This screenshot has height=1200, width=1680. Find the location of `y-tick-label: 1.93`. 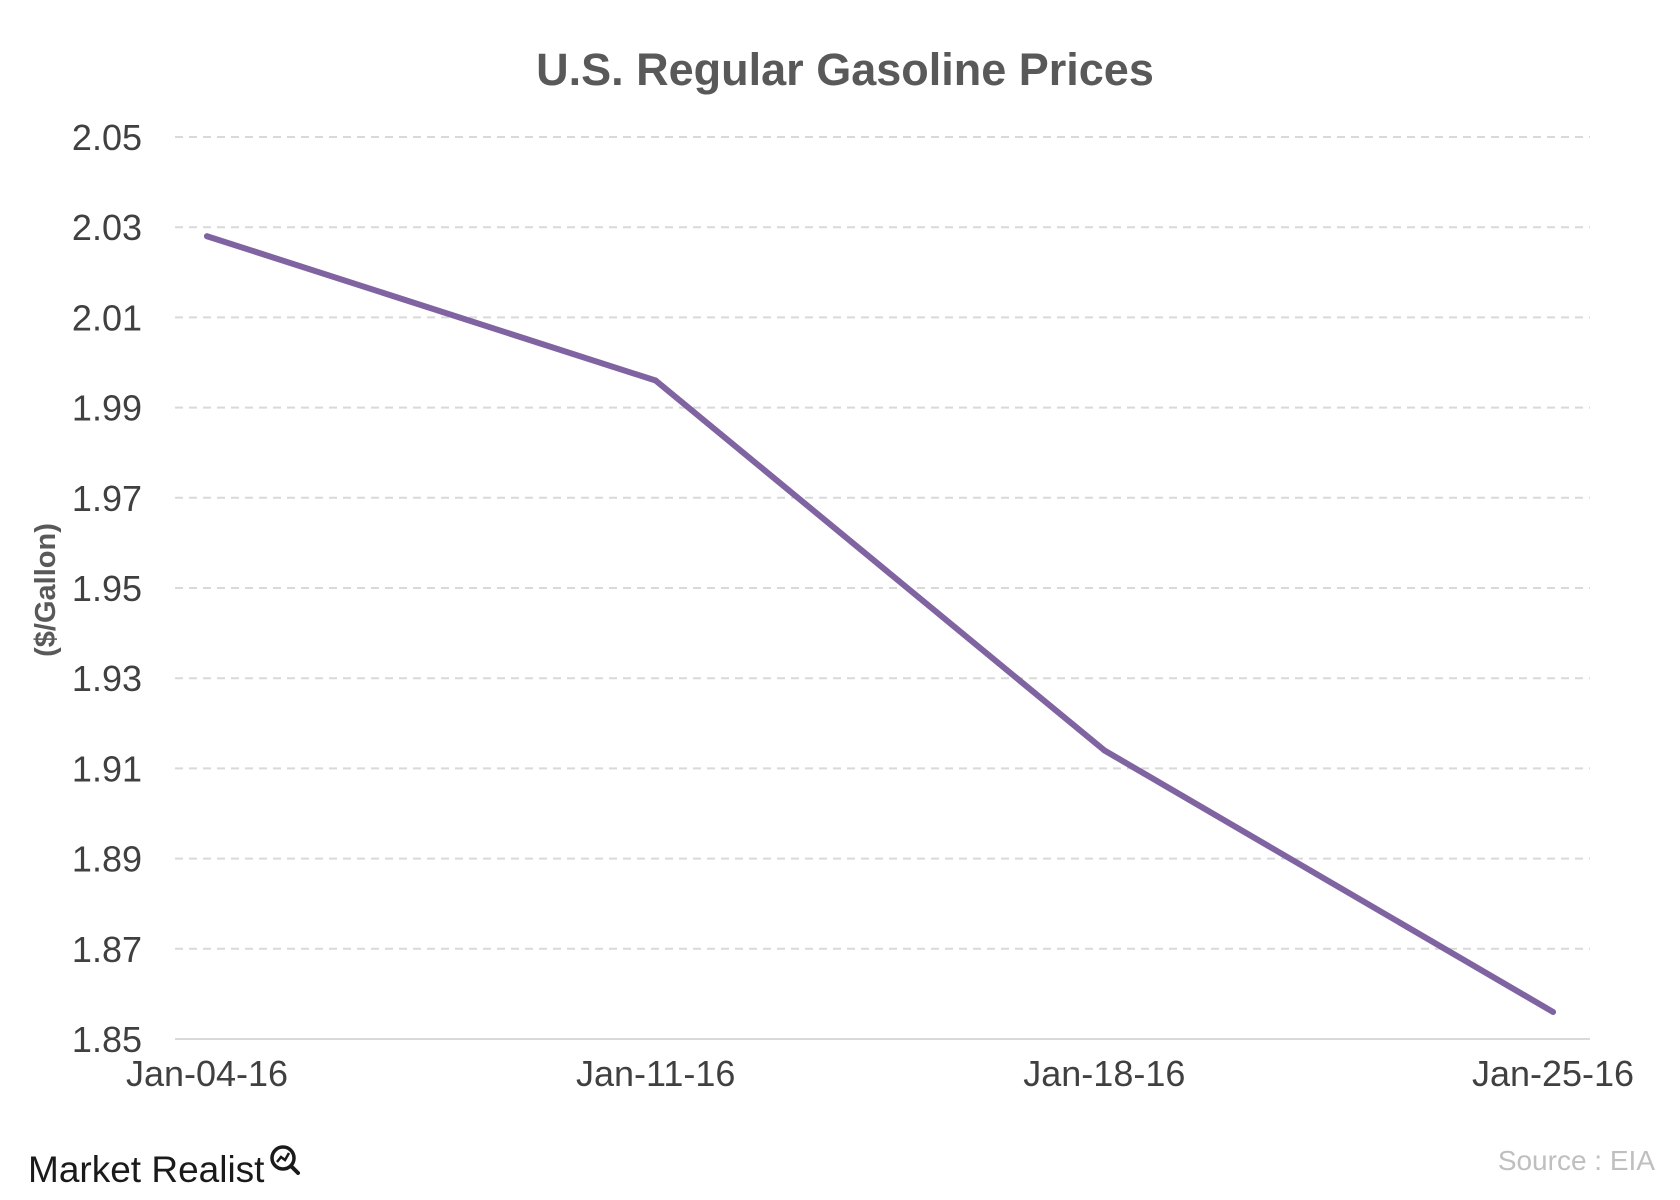

y-tick-label: 1.93 is located at coordinates (107, 678).